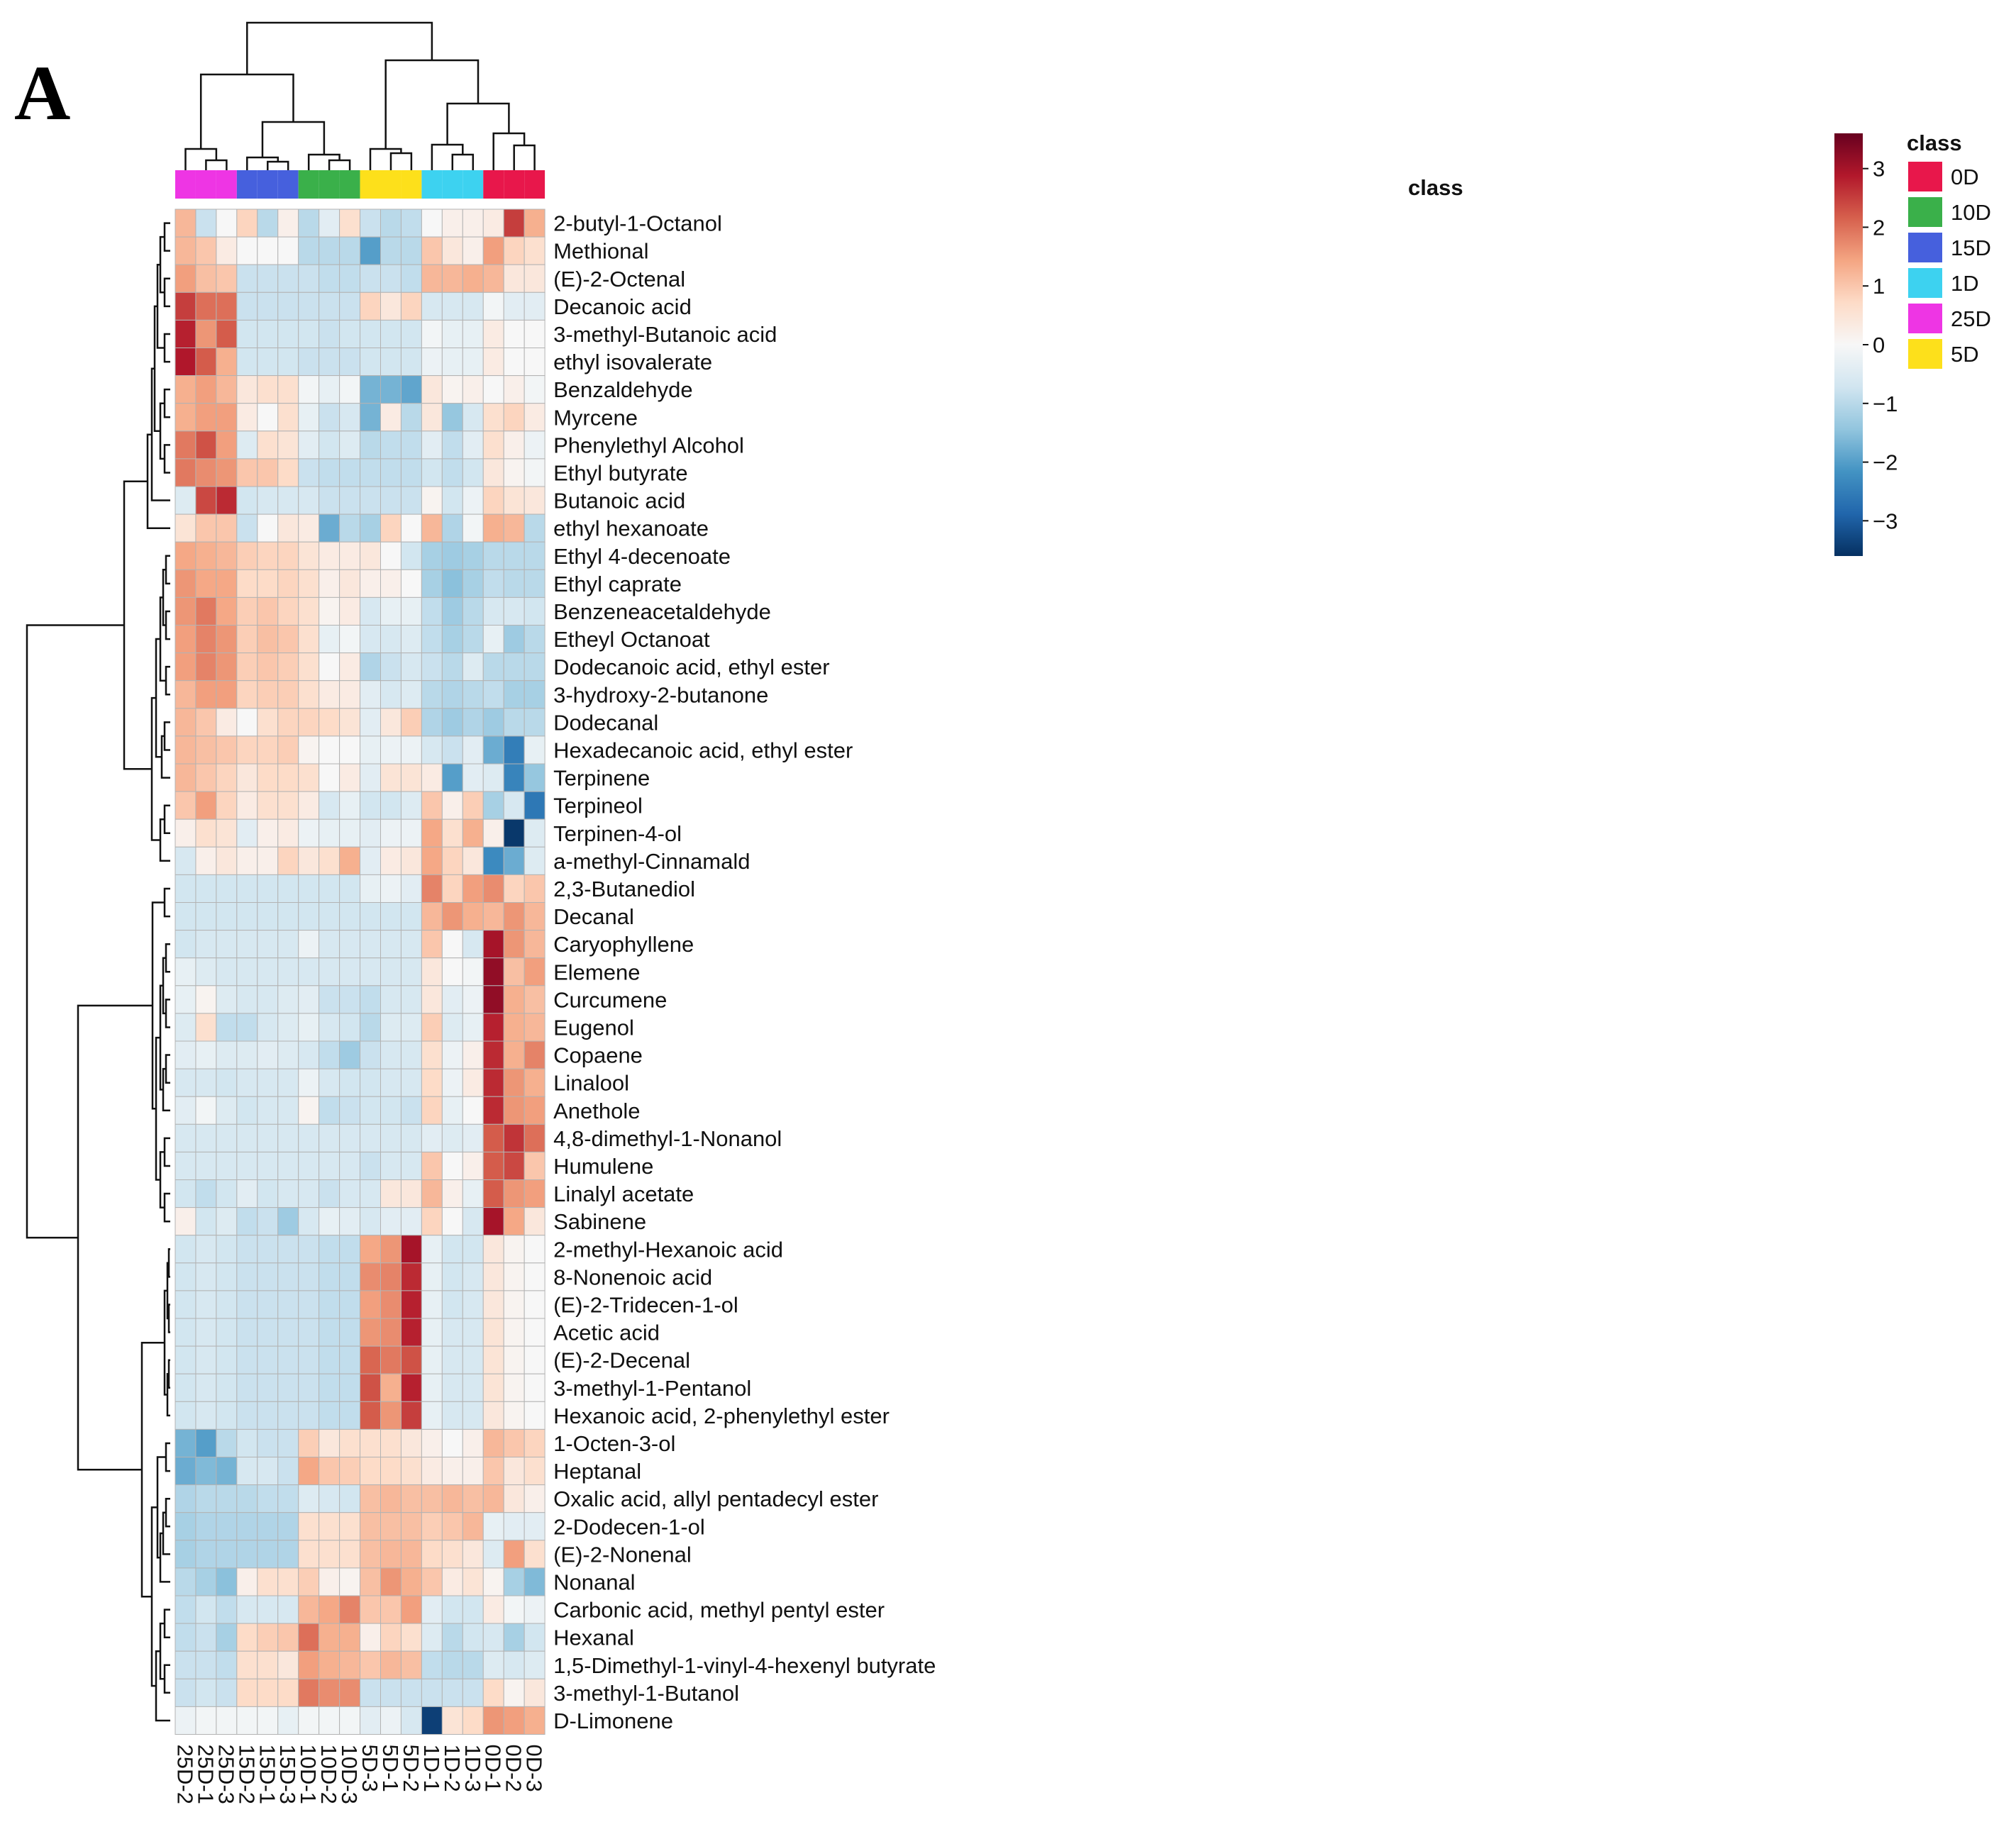  What do you see at coordinates (668, 1249) in the screenshot?
I see `row-label: 2-methyl-Hexanoic acid` at bounding box center [668, 1249].